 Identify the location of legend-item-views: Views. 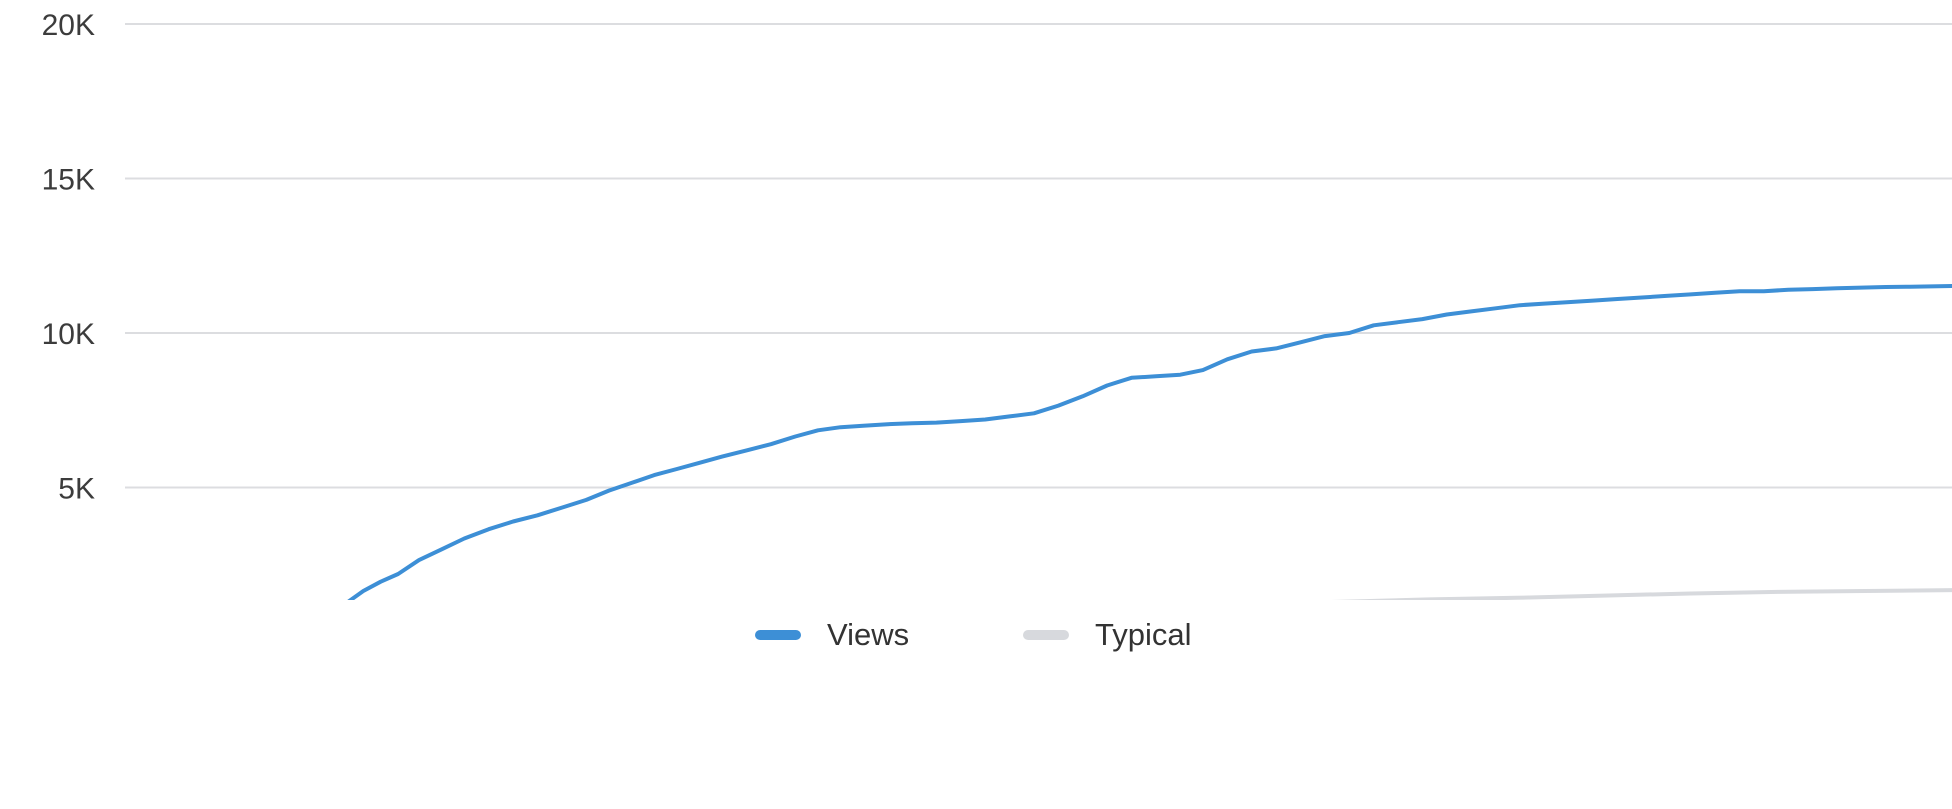
(832, 635).